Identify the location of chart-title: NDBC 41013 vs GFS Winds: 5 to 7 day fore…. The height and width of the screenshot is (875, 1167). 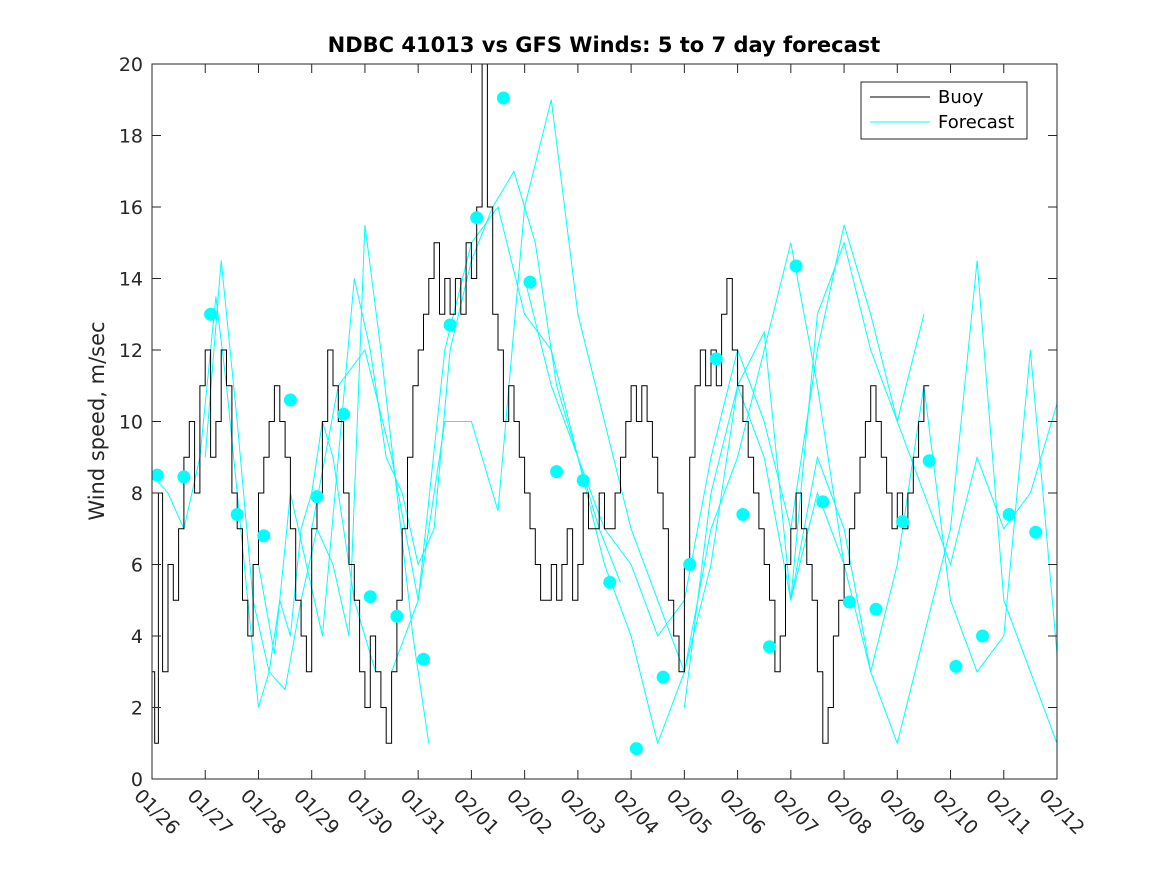
(604, 45).